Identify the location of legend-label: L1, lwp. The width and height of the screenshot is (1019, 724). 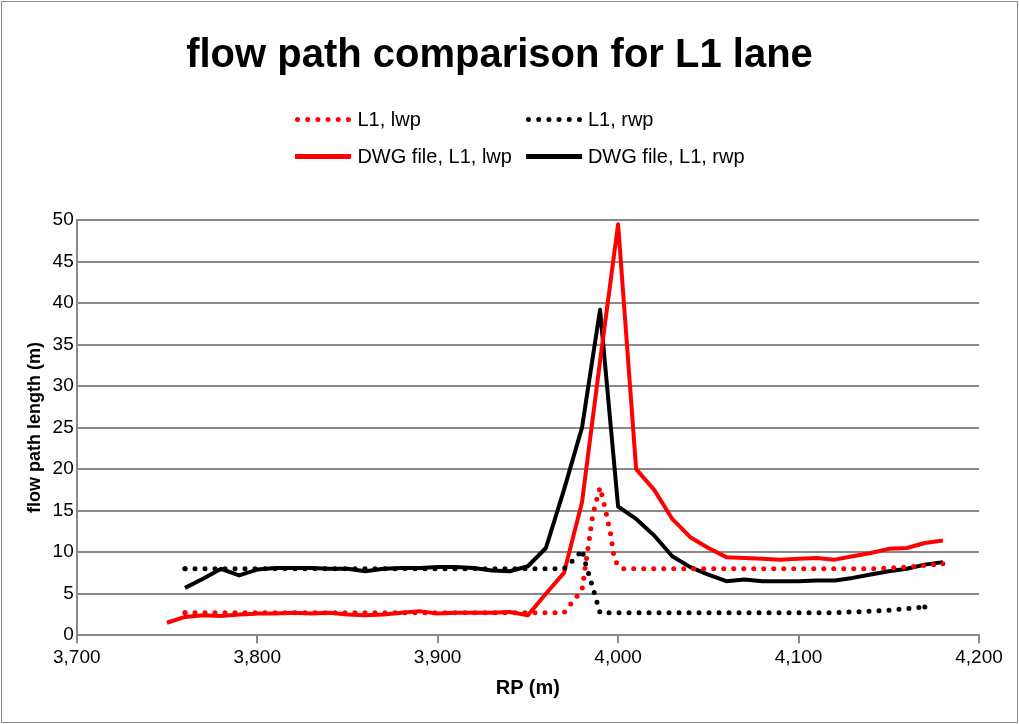
(389, 119).